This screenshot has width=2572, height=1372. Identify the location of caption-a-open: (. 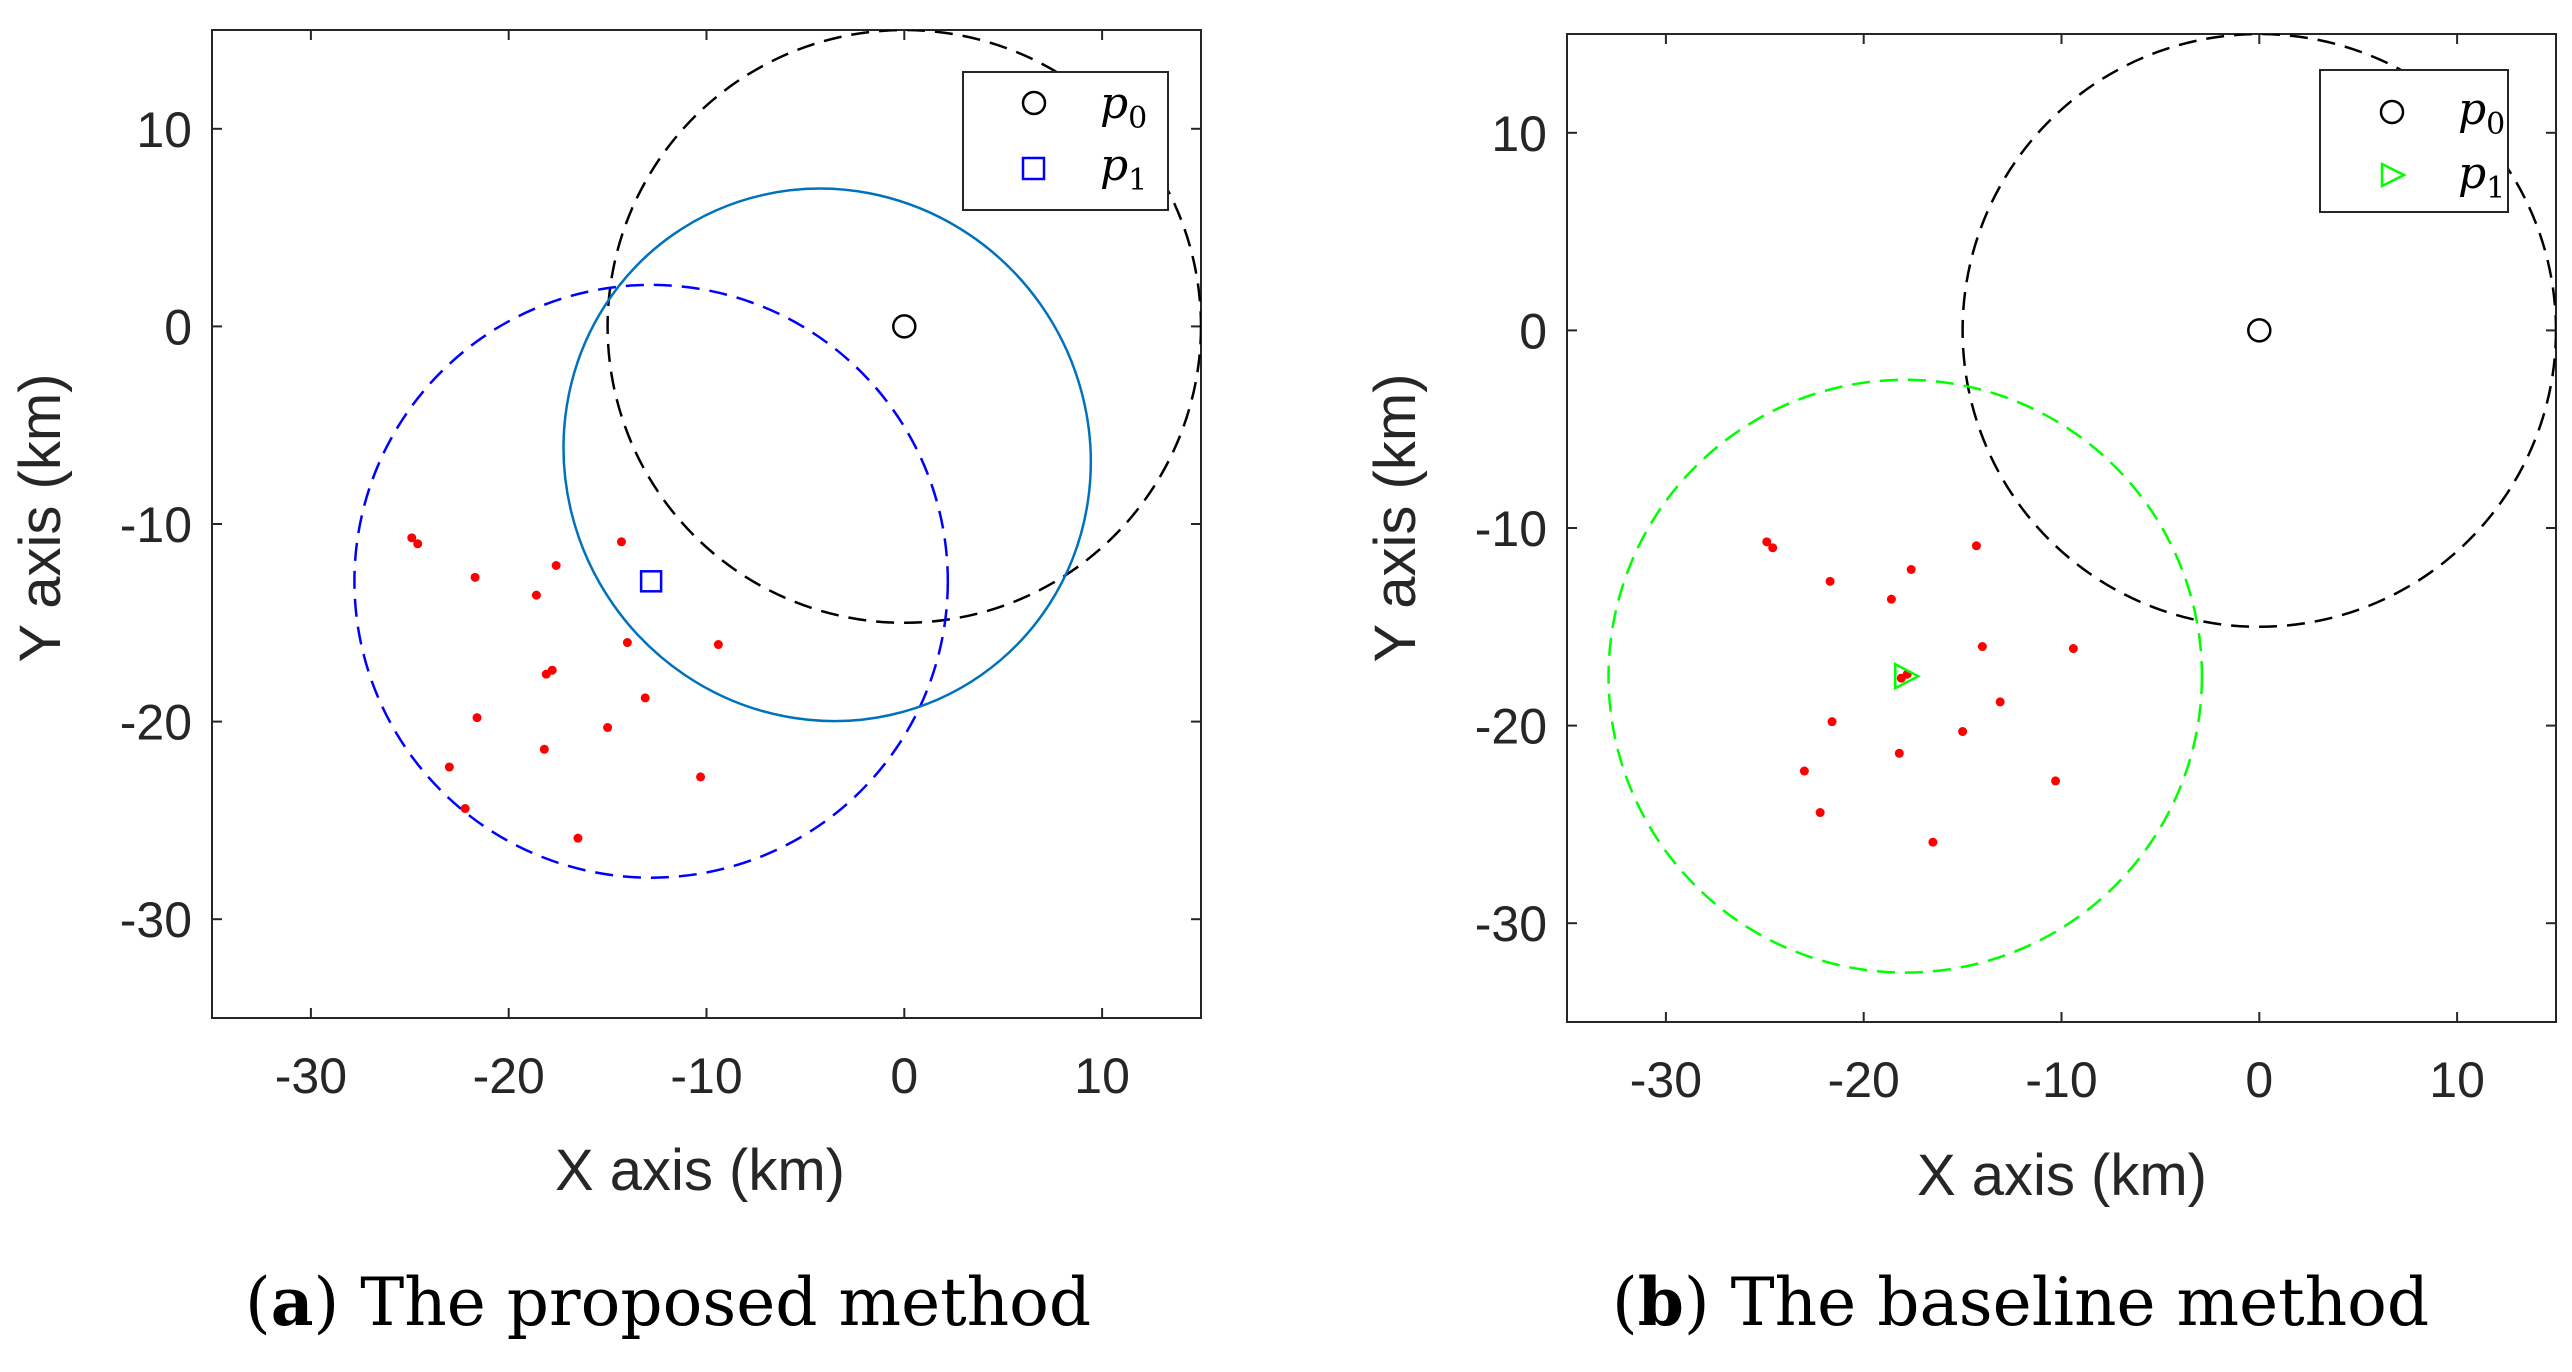
(258, 1302).